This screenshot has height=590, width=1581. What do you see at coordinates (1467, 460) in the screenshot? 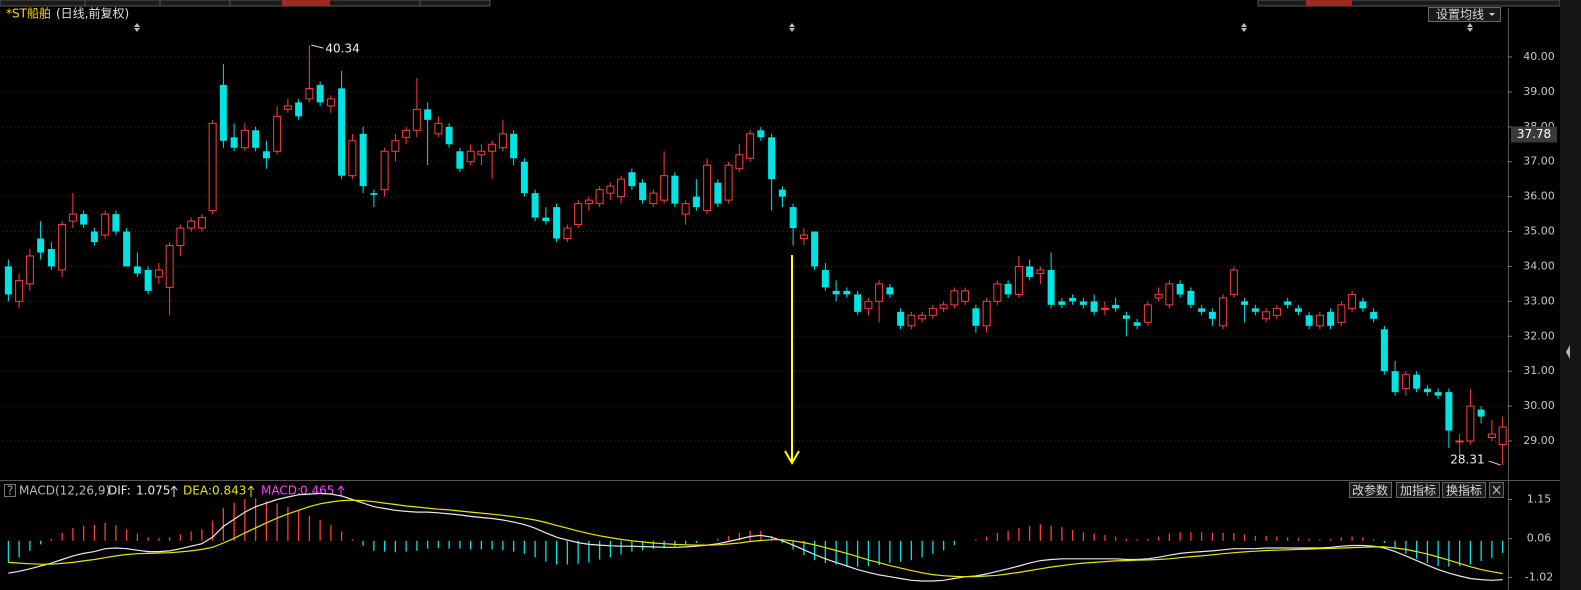
I see `low-label: 28.31` at bounding box center [1467, 460].